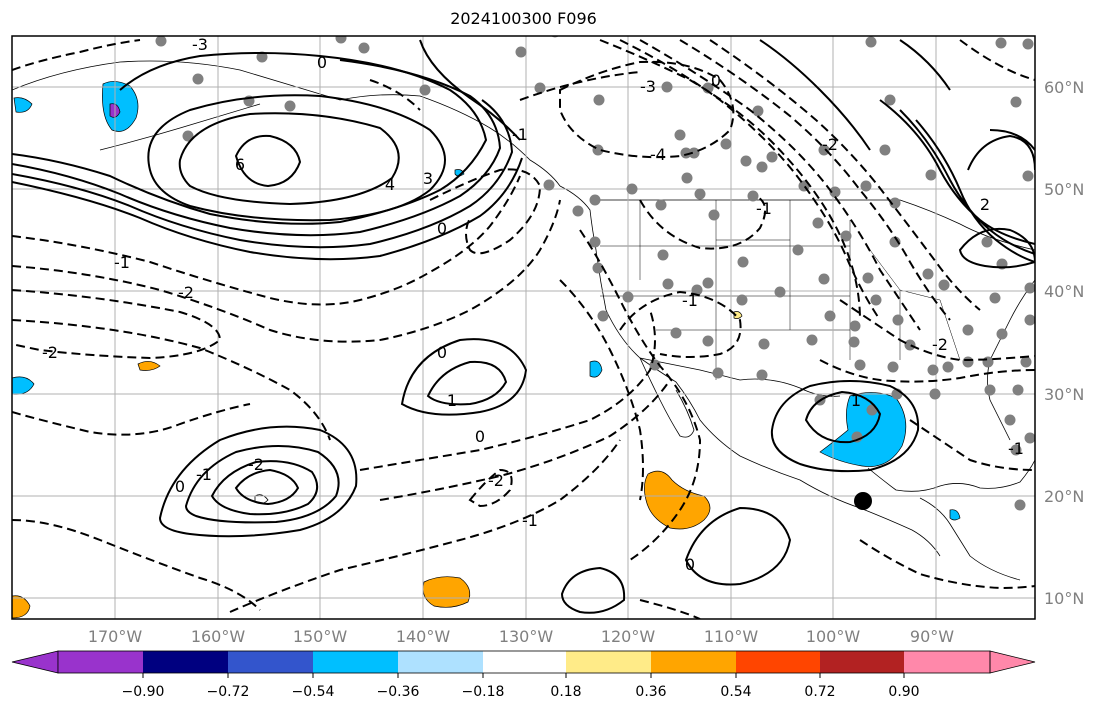 The height and width of the screenshot is (712, 1105). Describe the element at coordinates (526, 636) in the screenshot. I see `lon-tick-label: 130°W` at that location.